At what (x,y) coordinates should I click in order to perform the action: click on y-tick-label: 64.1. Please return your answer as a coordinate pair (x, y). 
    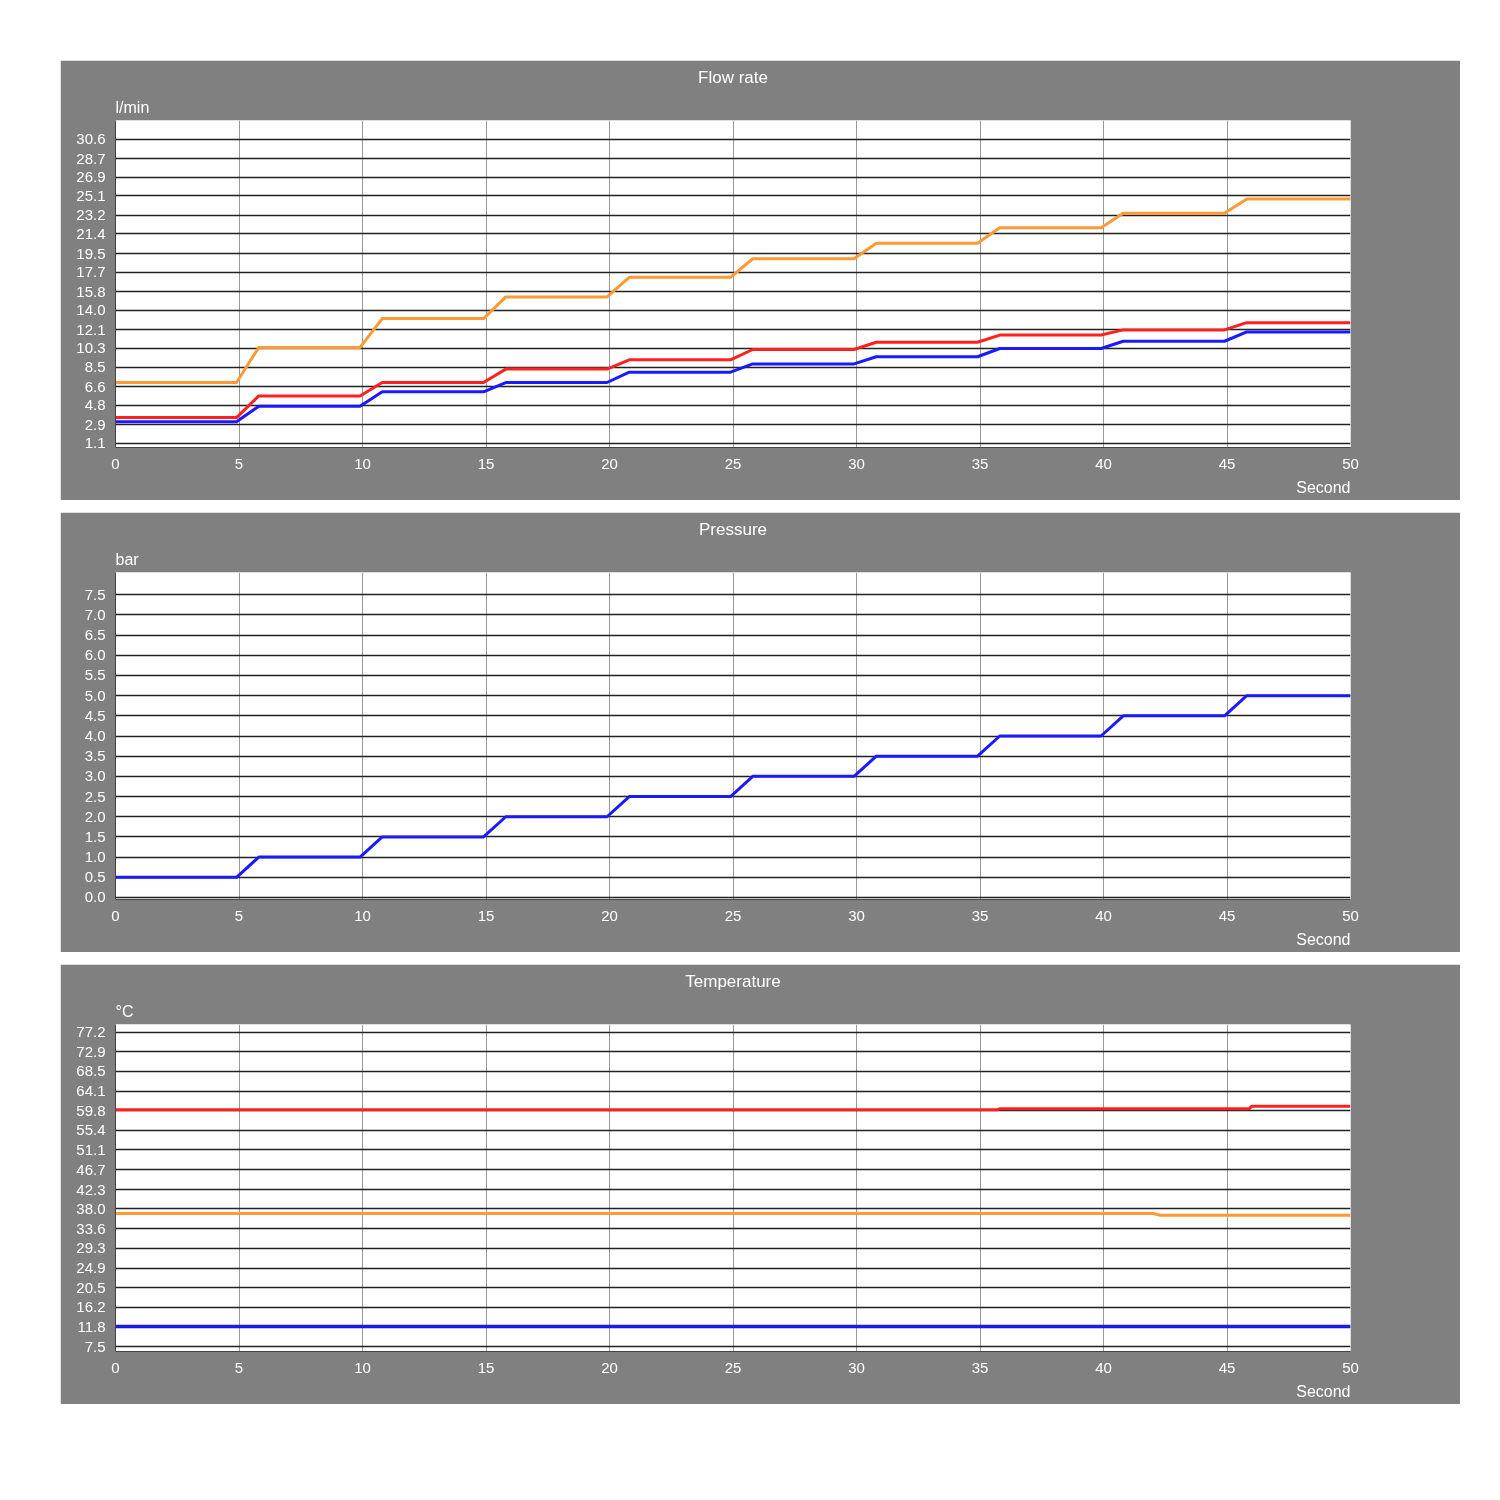
    Looking at the image, I should click on (91, 1091).